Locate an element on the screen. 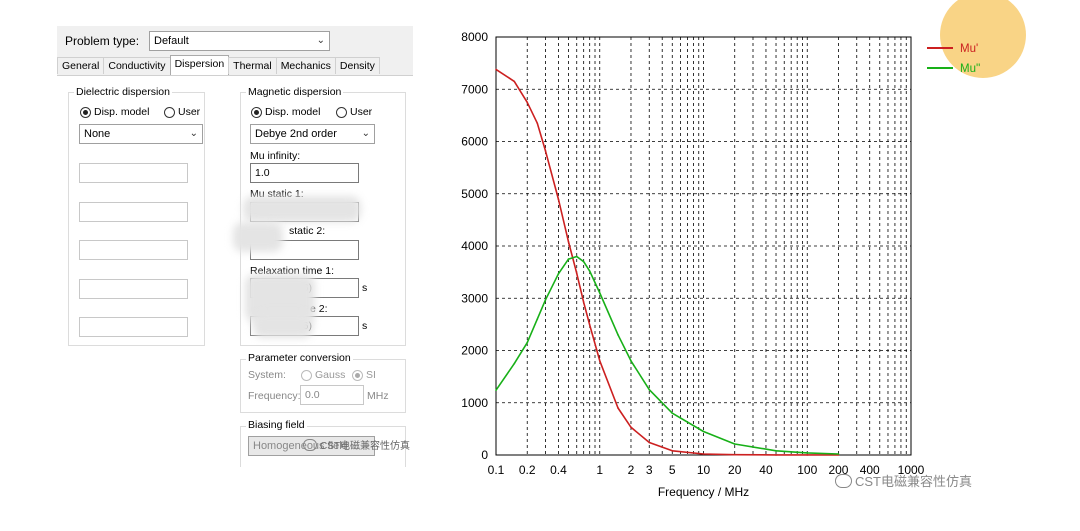 The height and width of the screenshot is (531, 1080). radio-unchecked-icon is located at coordinates (341, 112).